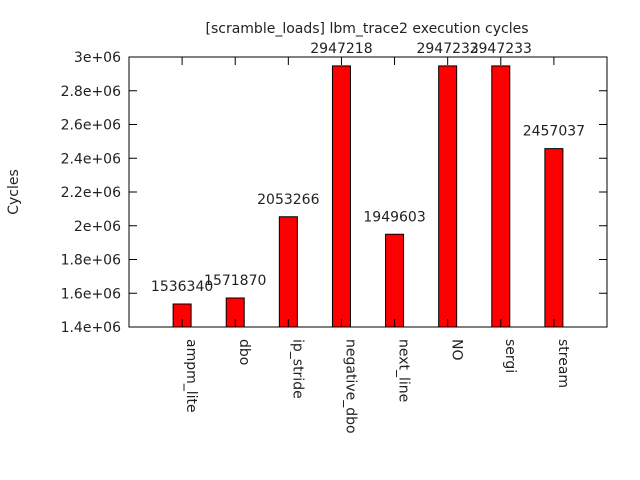 This screenshot has width=640, height=480. I want to click on data-label: 1949603, so click(394, 217).